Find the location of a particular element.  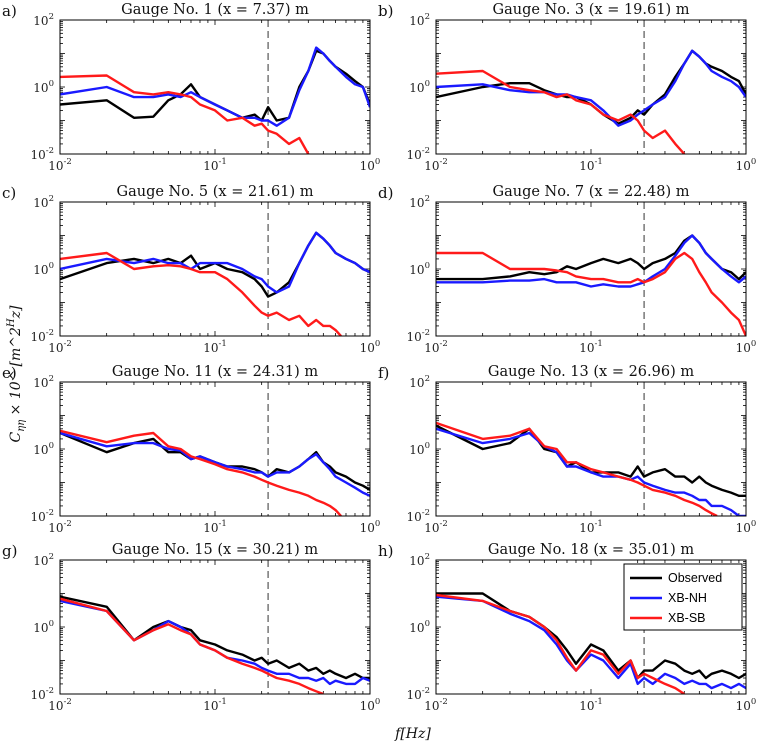

legend-entry: XB-NH is located at coordinates (687, 598).